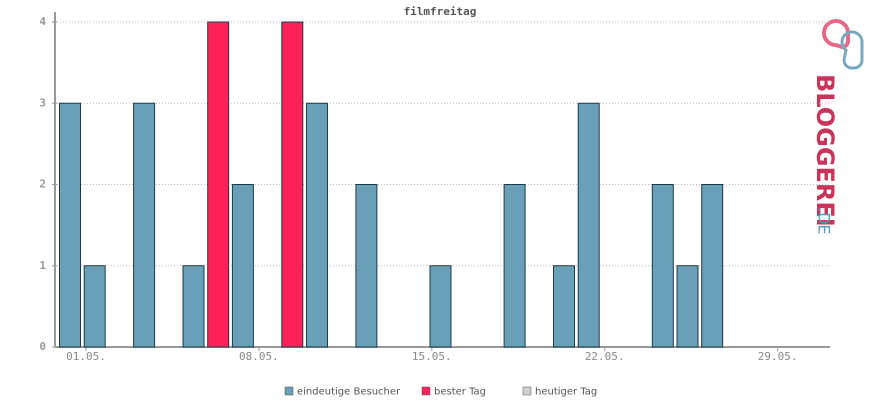 This screenshot has height=400, width=870. Describe the element at coordinates (42, 346) in the screenshot. I see `y-tick-label: 0` at that location.